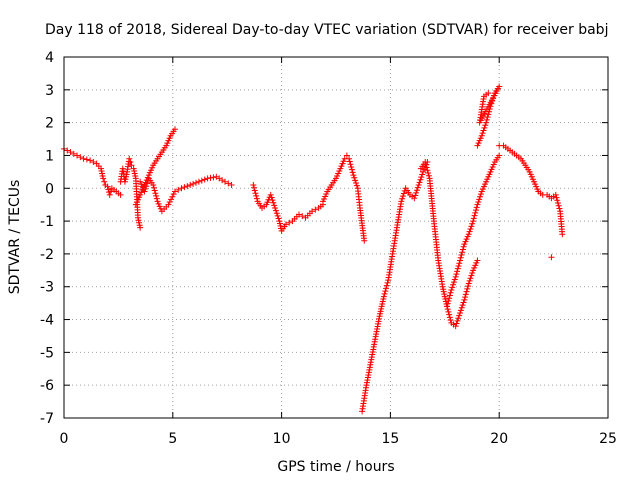 The height and width of the screenshot is (480, 640). Describe the element at coordinates (15, 237) in the screenshot. I see `y-axis-label: SDTVAR / TECUs` at that location.